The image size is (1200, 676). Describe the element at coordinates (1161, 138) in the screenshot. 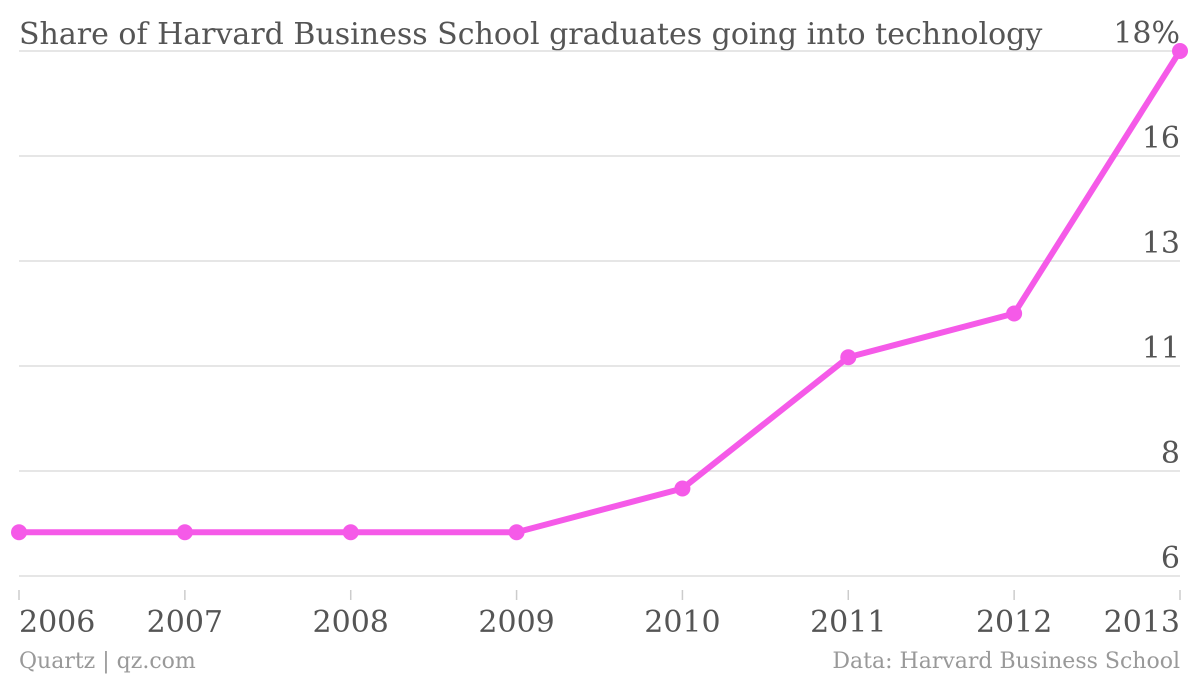

I see `y-tick-label: 16` at that location.